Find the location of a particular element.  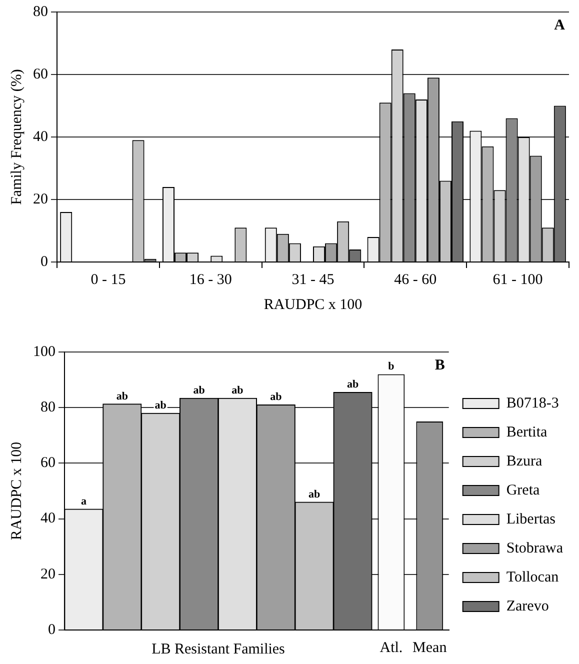

x-tick-label: 61 - 100 is located at coordinates (517, 280).